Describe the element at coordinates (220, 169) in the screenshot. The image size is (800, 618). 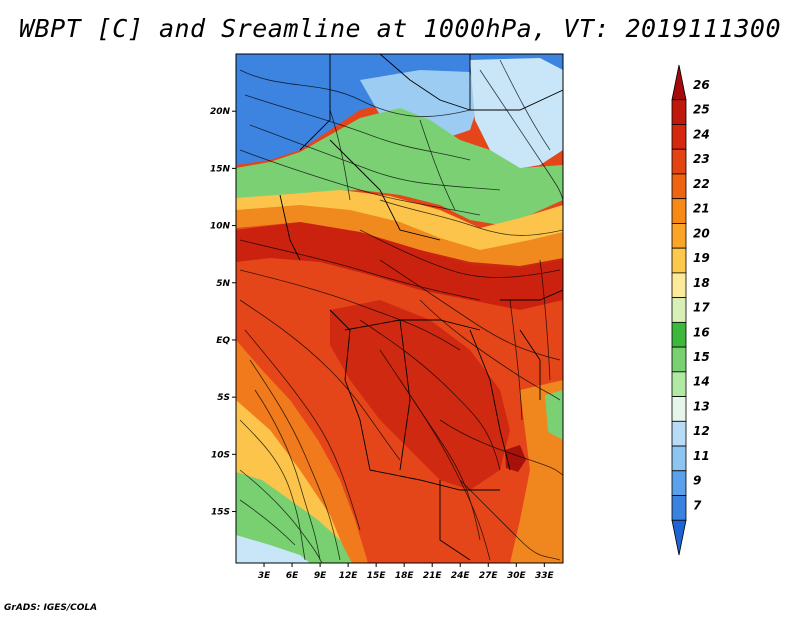
I see `lat-label: 15N` at that location.